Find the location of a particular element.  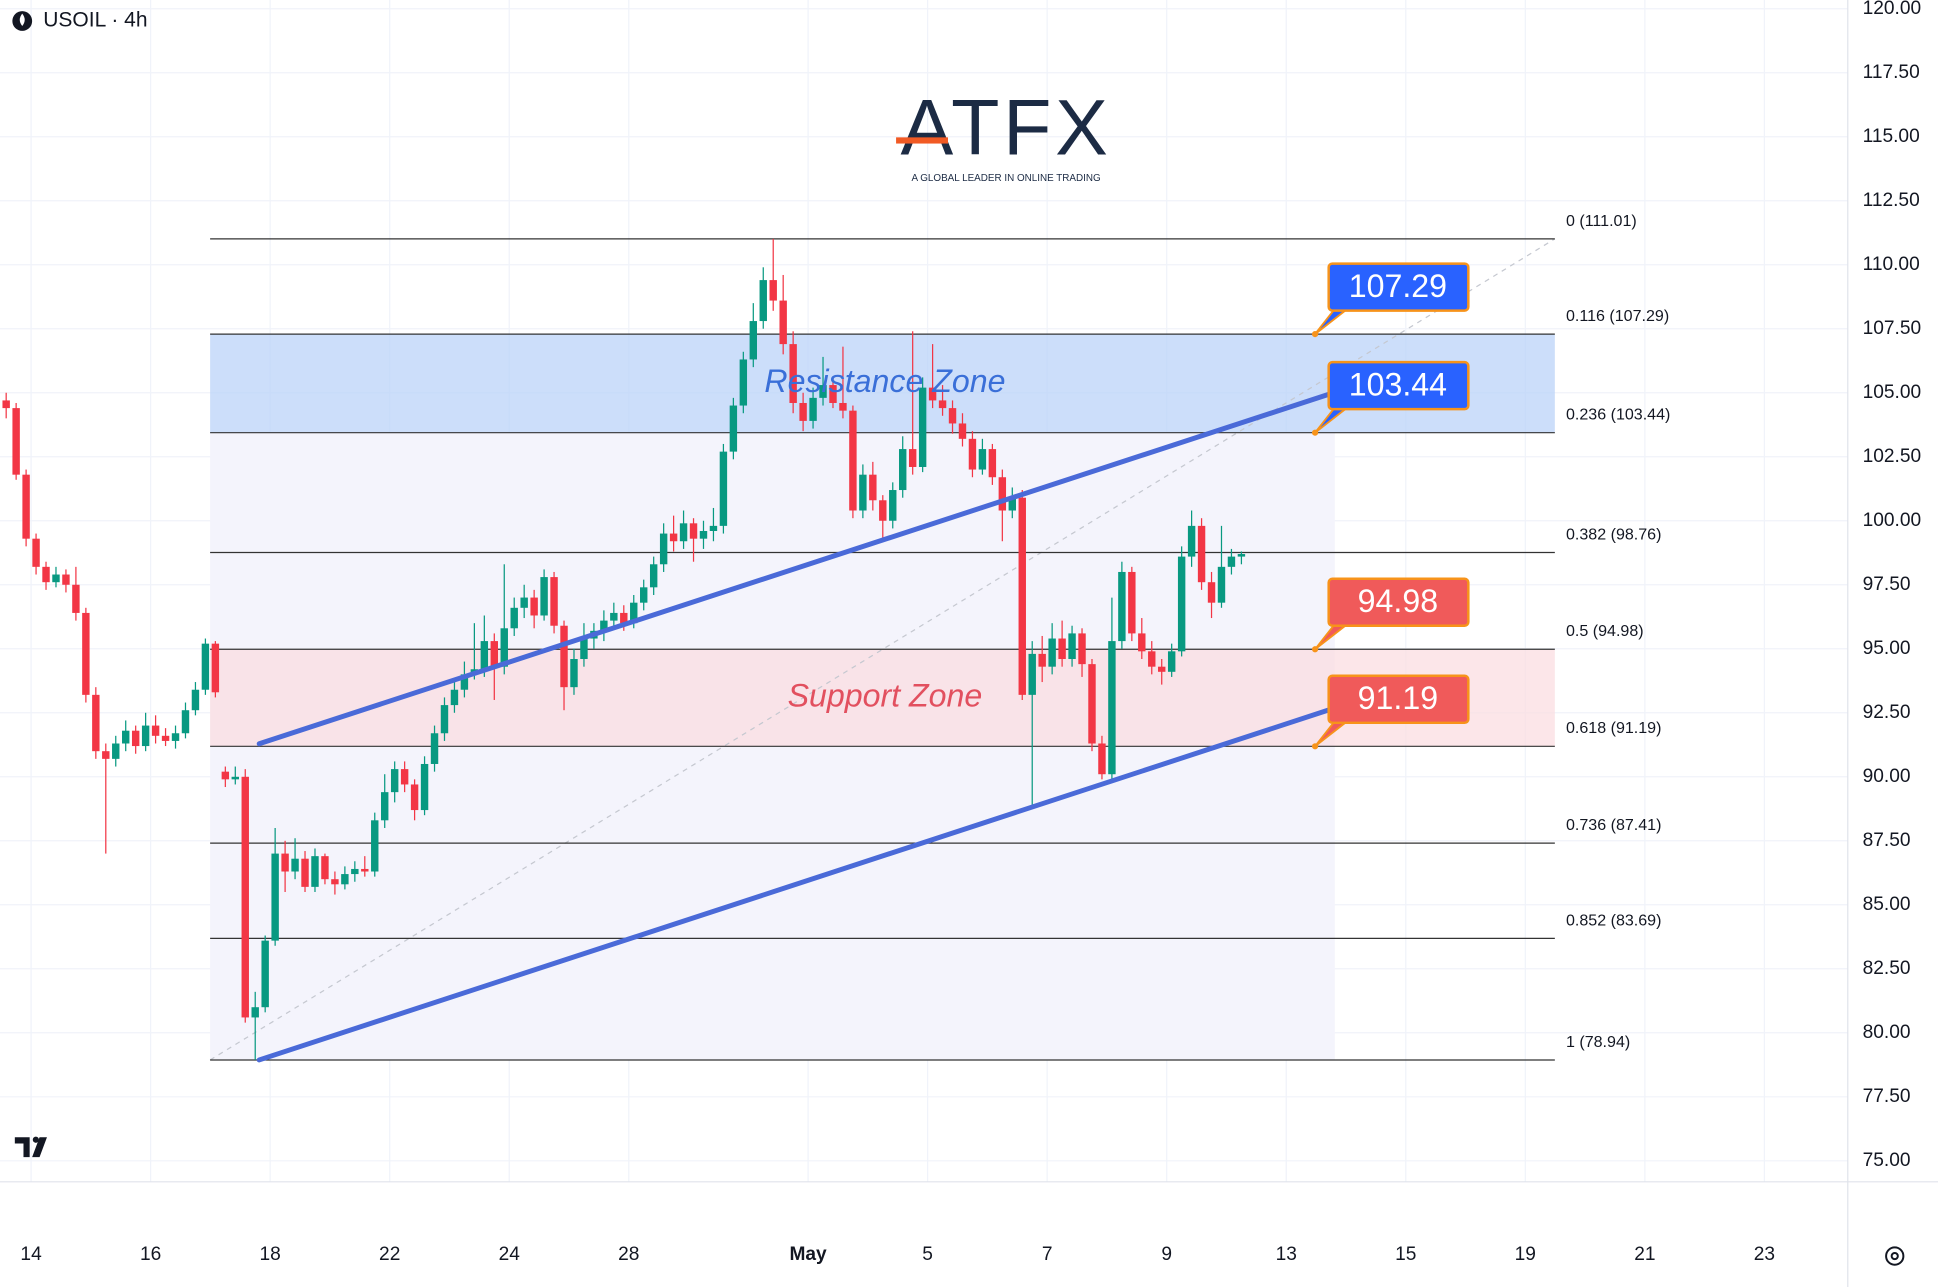

tradingview-logo is located at coordinates (30, 1147).